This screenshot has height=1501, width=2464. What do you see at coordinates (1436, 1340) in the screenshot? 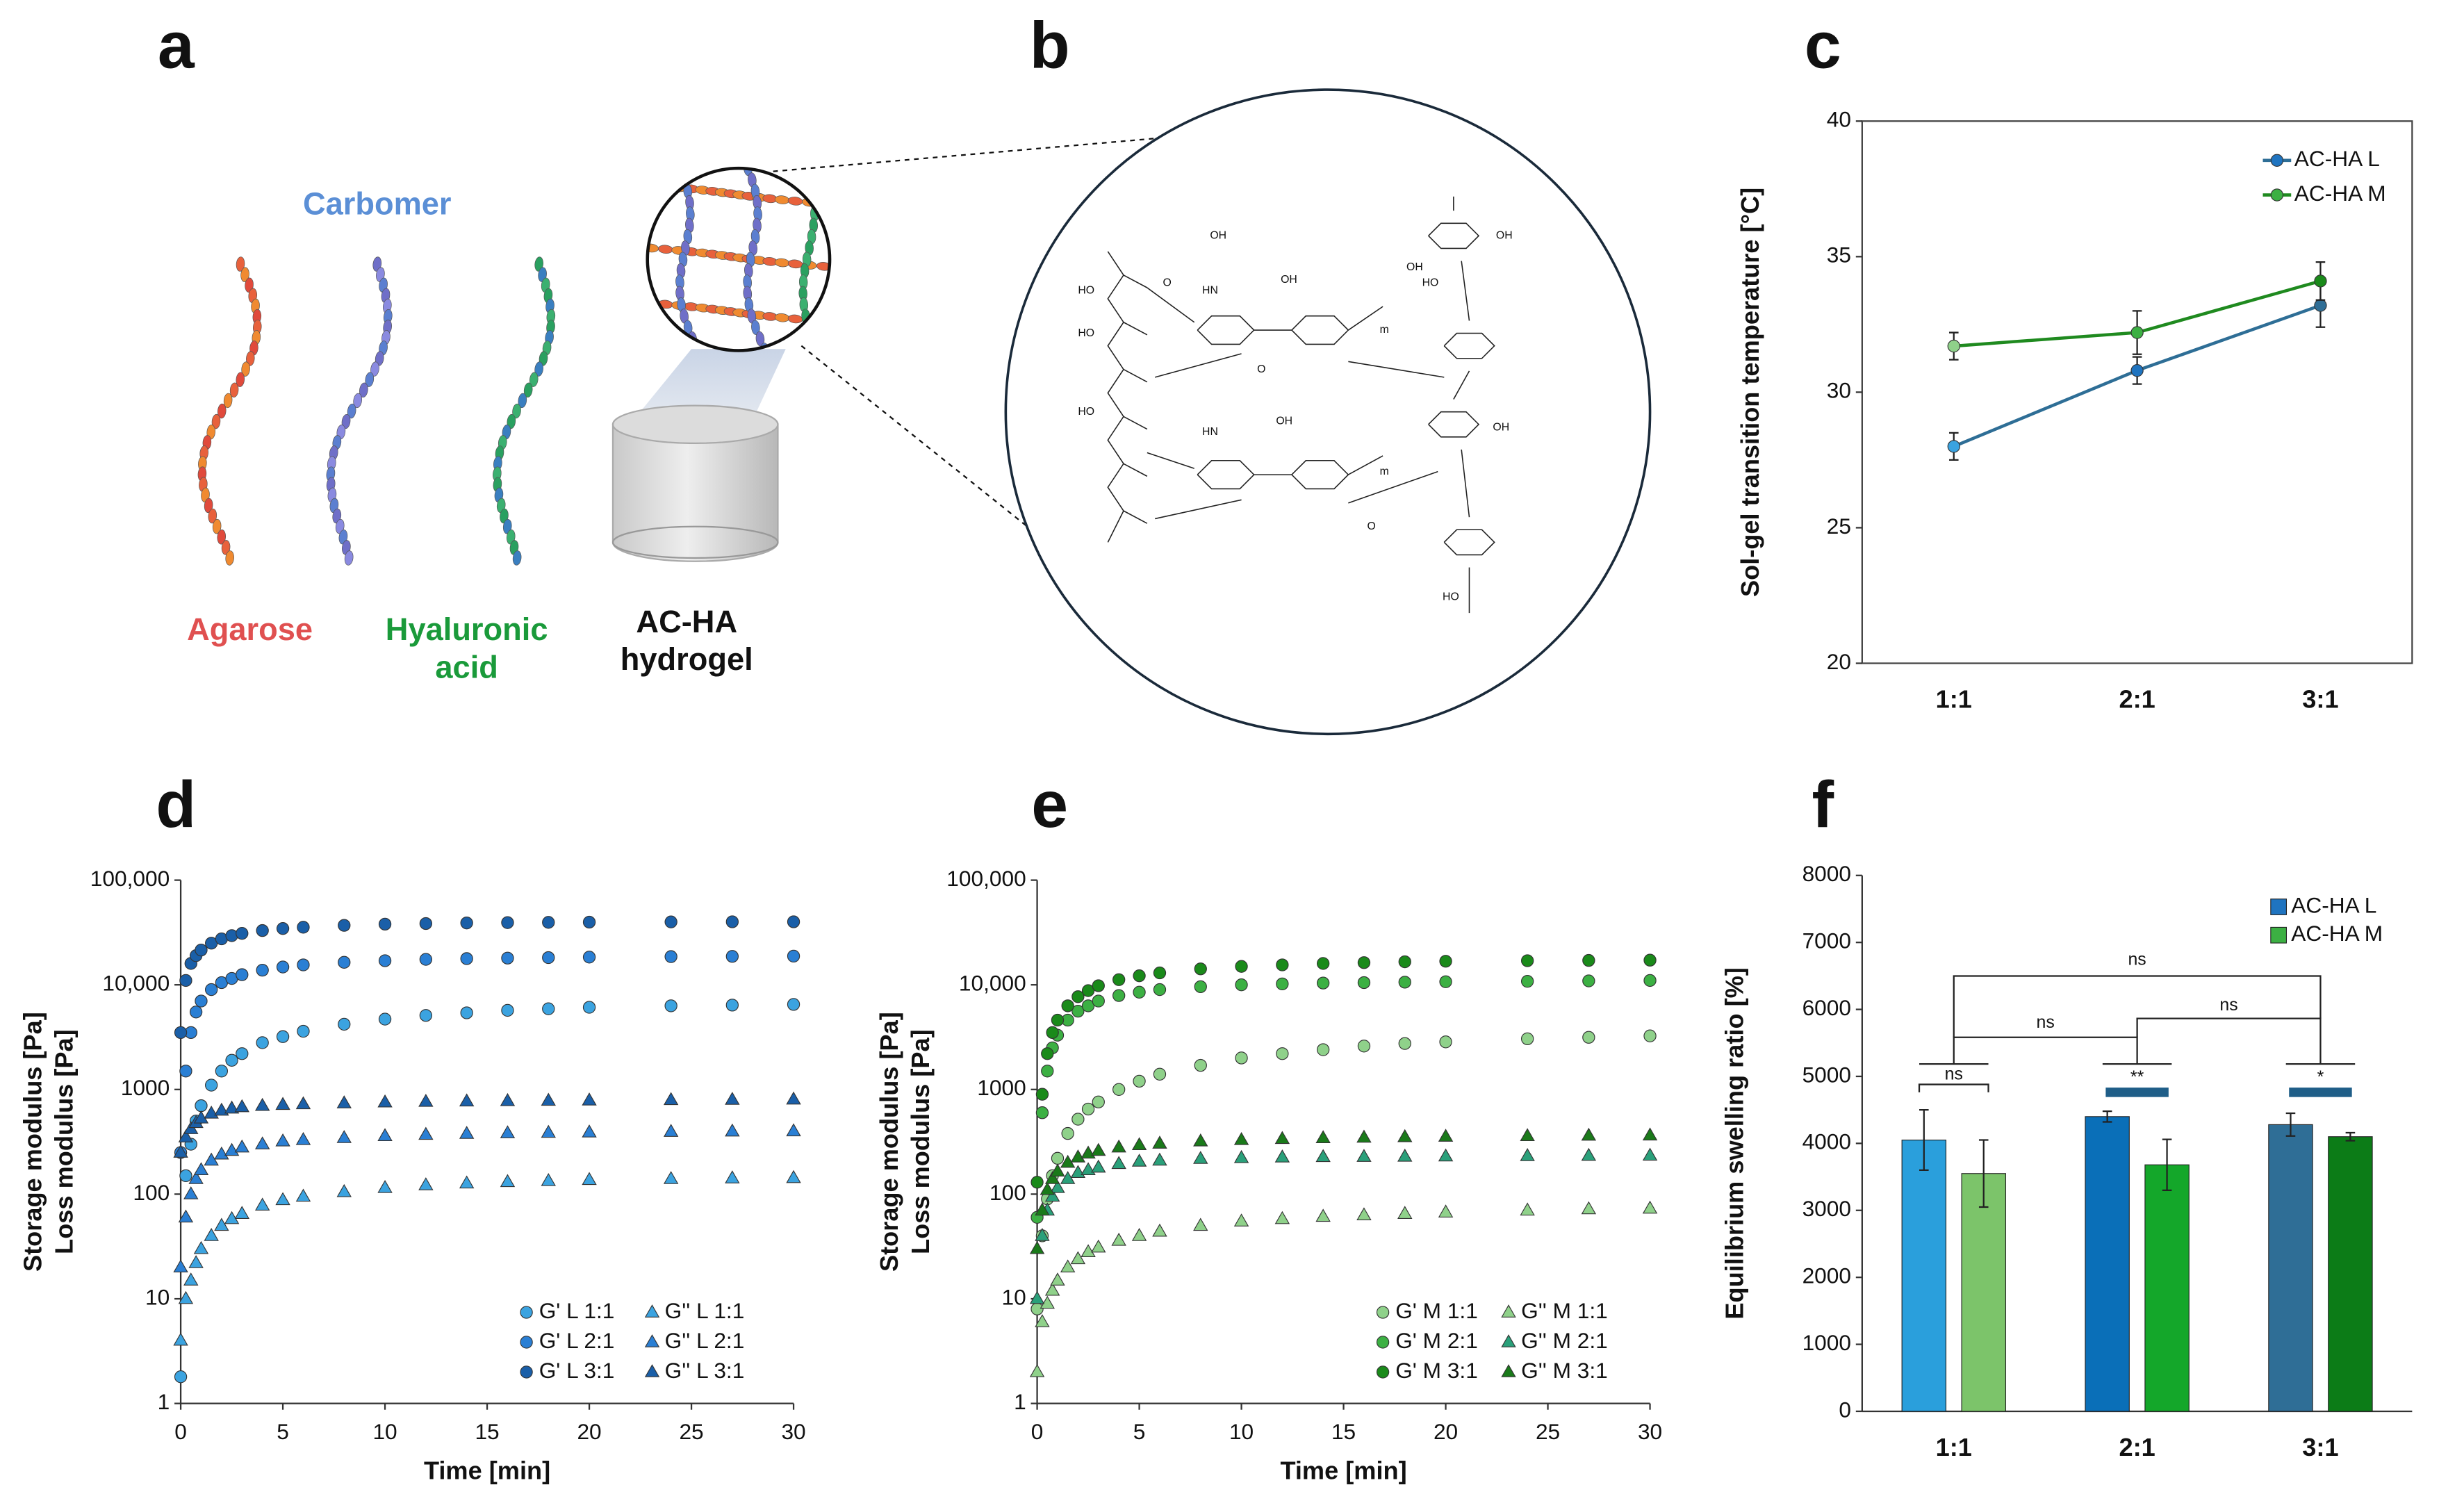
I see `legend-label: G' M 2:1` at bounding box center [1436, 1340].